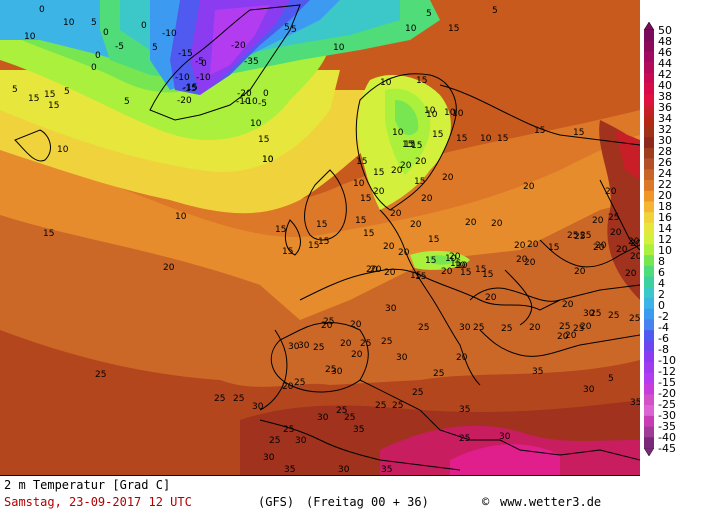 The width and height of the screenshot is (704, 514). Describe the element at coordinates (667, 404) in the screenshot. I see `legend-tick-label: -25` at that location.